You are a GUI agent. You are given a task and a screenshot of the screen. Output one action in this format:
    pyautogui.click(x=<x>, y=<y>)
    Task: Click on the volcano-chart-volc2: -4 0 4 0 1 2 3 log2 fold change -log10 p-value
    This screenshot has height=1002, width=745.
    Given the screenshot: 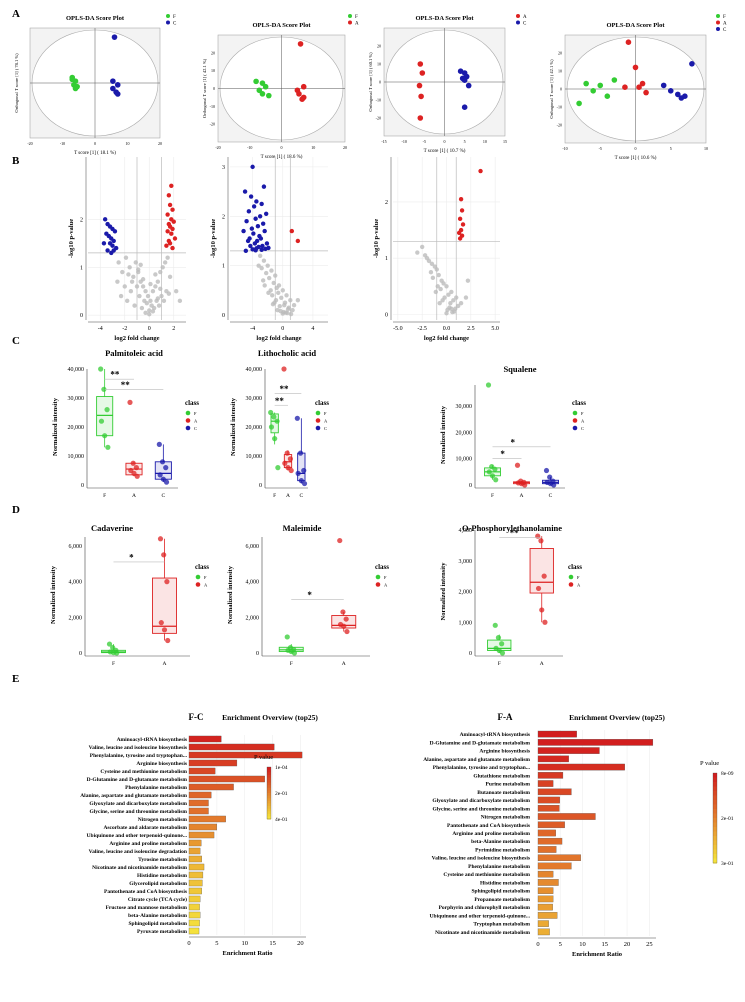 What is the action you would take?
    pyautogui.click(x=269, y=249)
    